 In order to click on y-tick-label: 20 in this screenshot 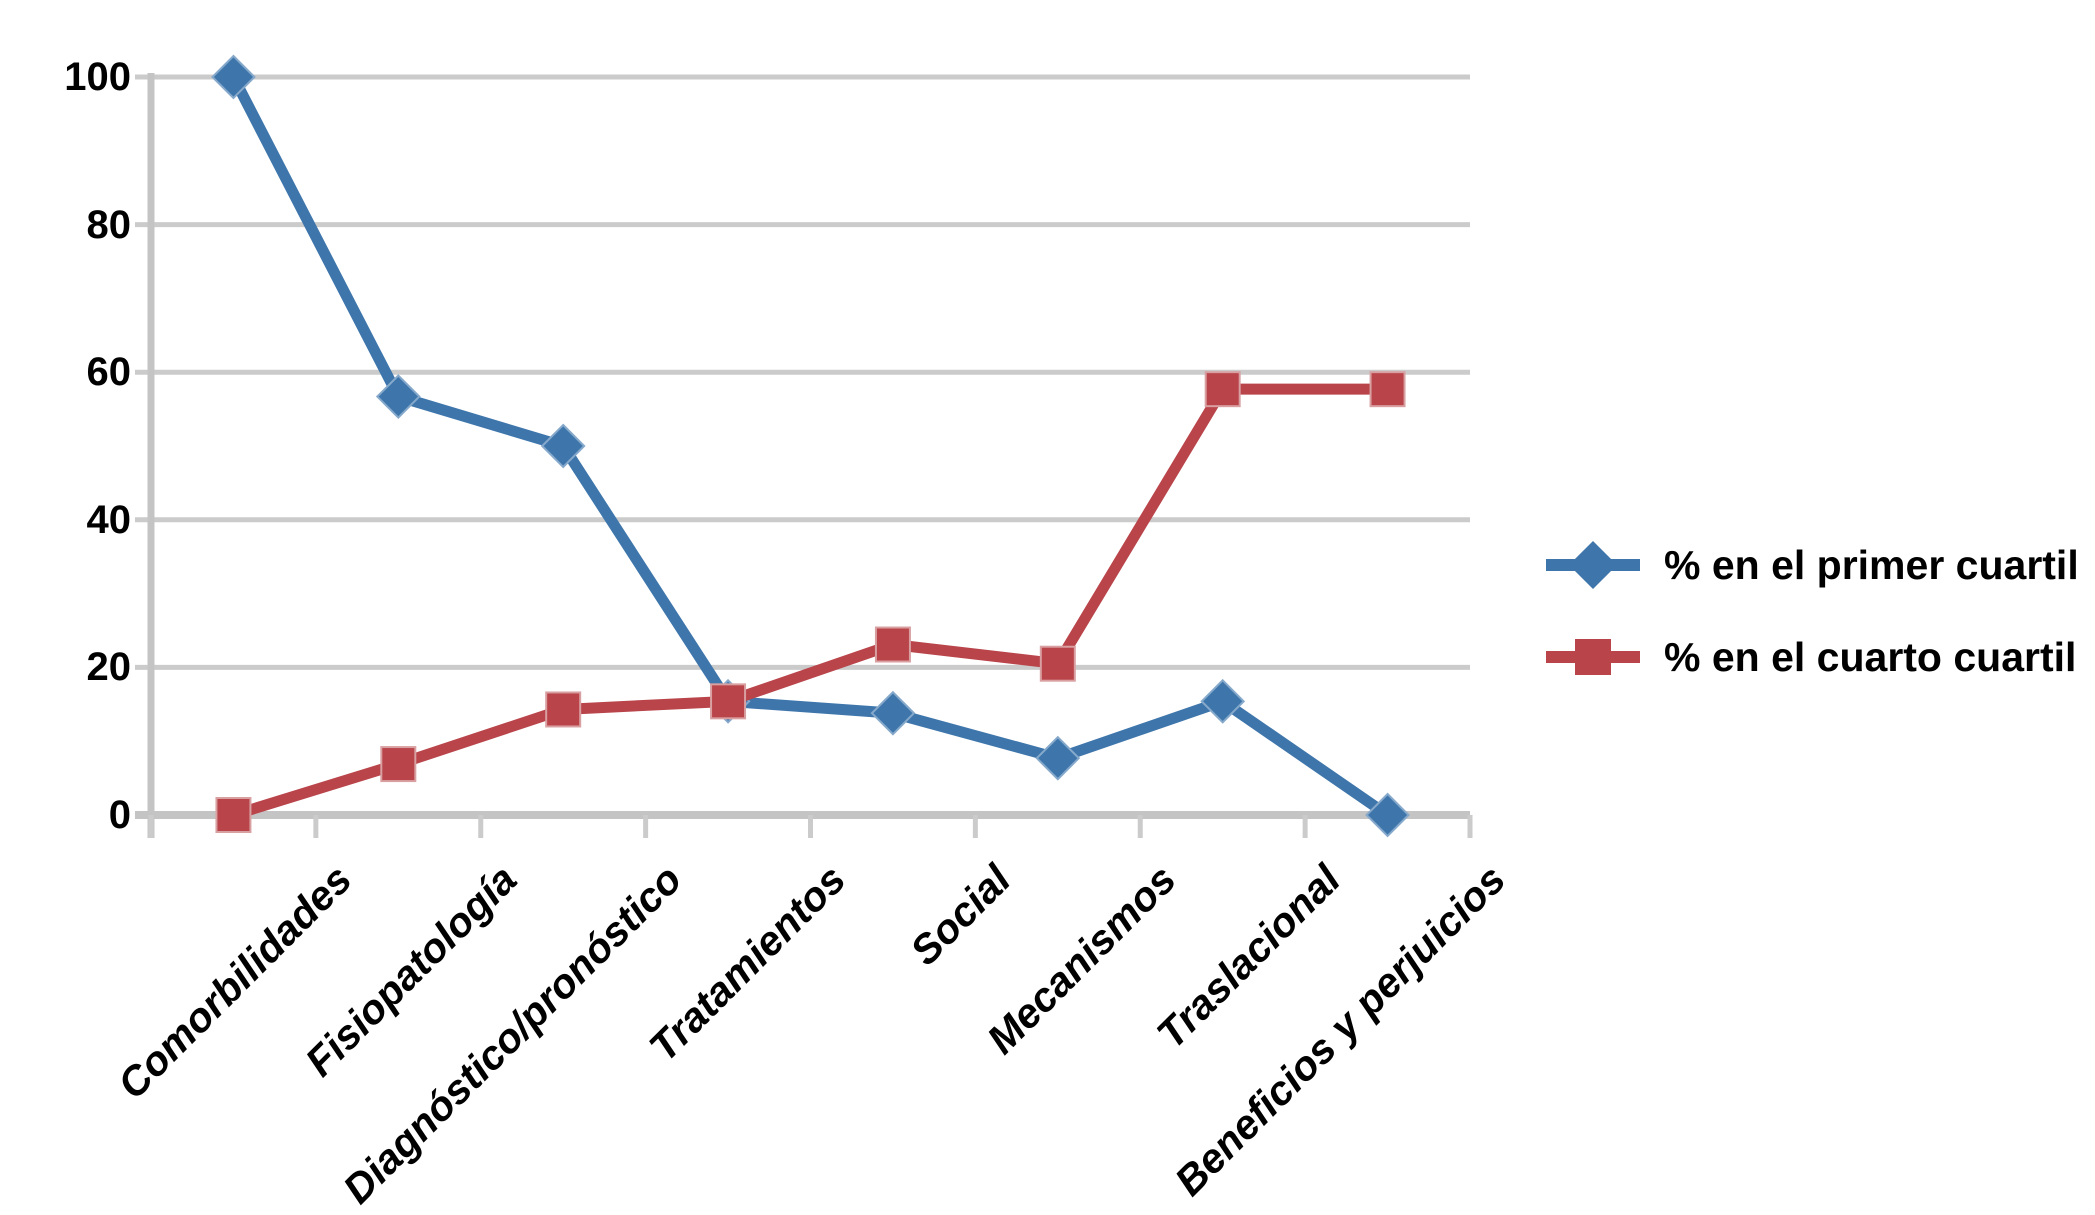, I will do `click(109, 667)`.